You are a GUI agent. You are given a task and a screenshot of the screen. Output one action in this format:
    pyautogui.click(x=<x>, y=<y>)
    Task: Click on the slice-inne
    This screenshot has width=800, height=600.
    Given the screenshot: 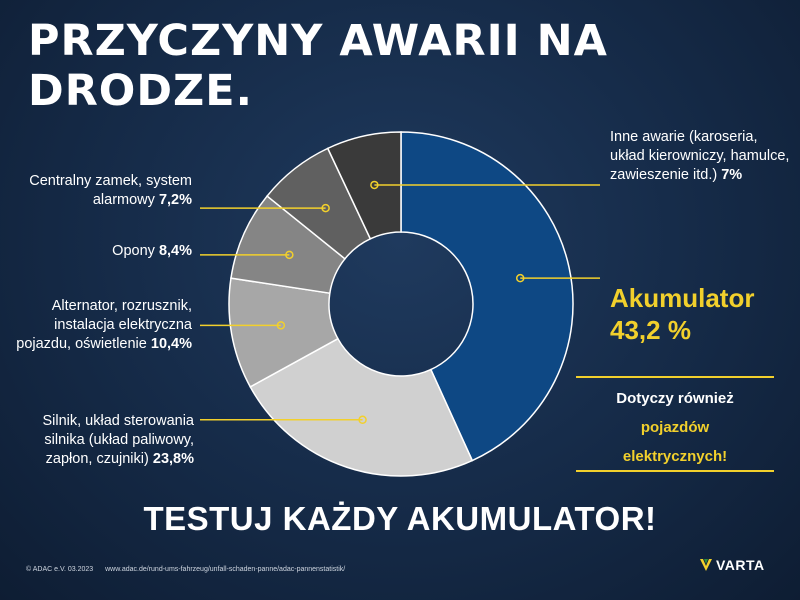 What is the action you would take?
    pyautogui.click(x=364, y=185)
    